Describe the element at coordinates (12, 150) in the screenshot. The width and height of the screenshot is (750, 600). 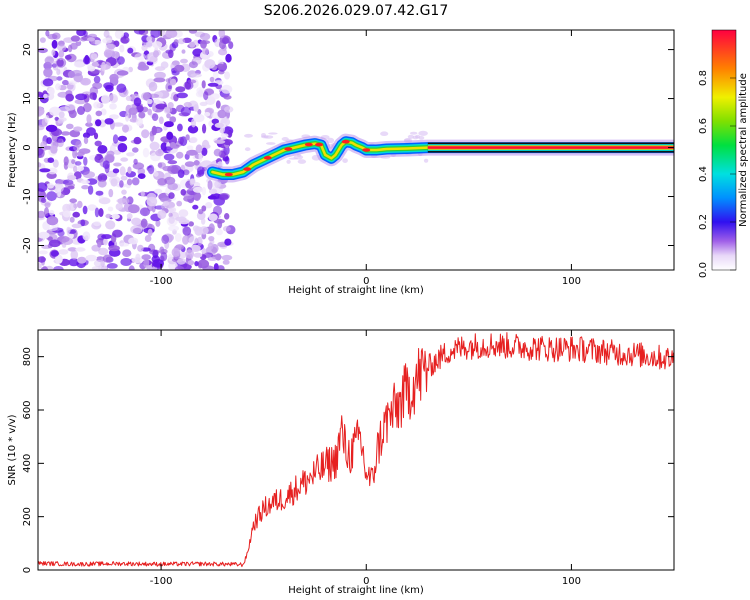
I see `spectrogram-y-axis-label: Frequency (Hz)` at that location.